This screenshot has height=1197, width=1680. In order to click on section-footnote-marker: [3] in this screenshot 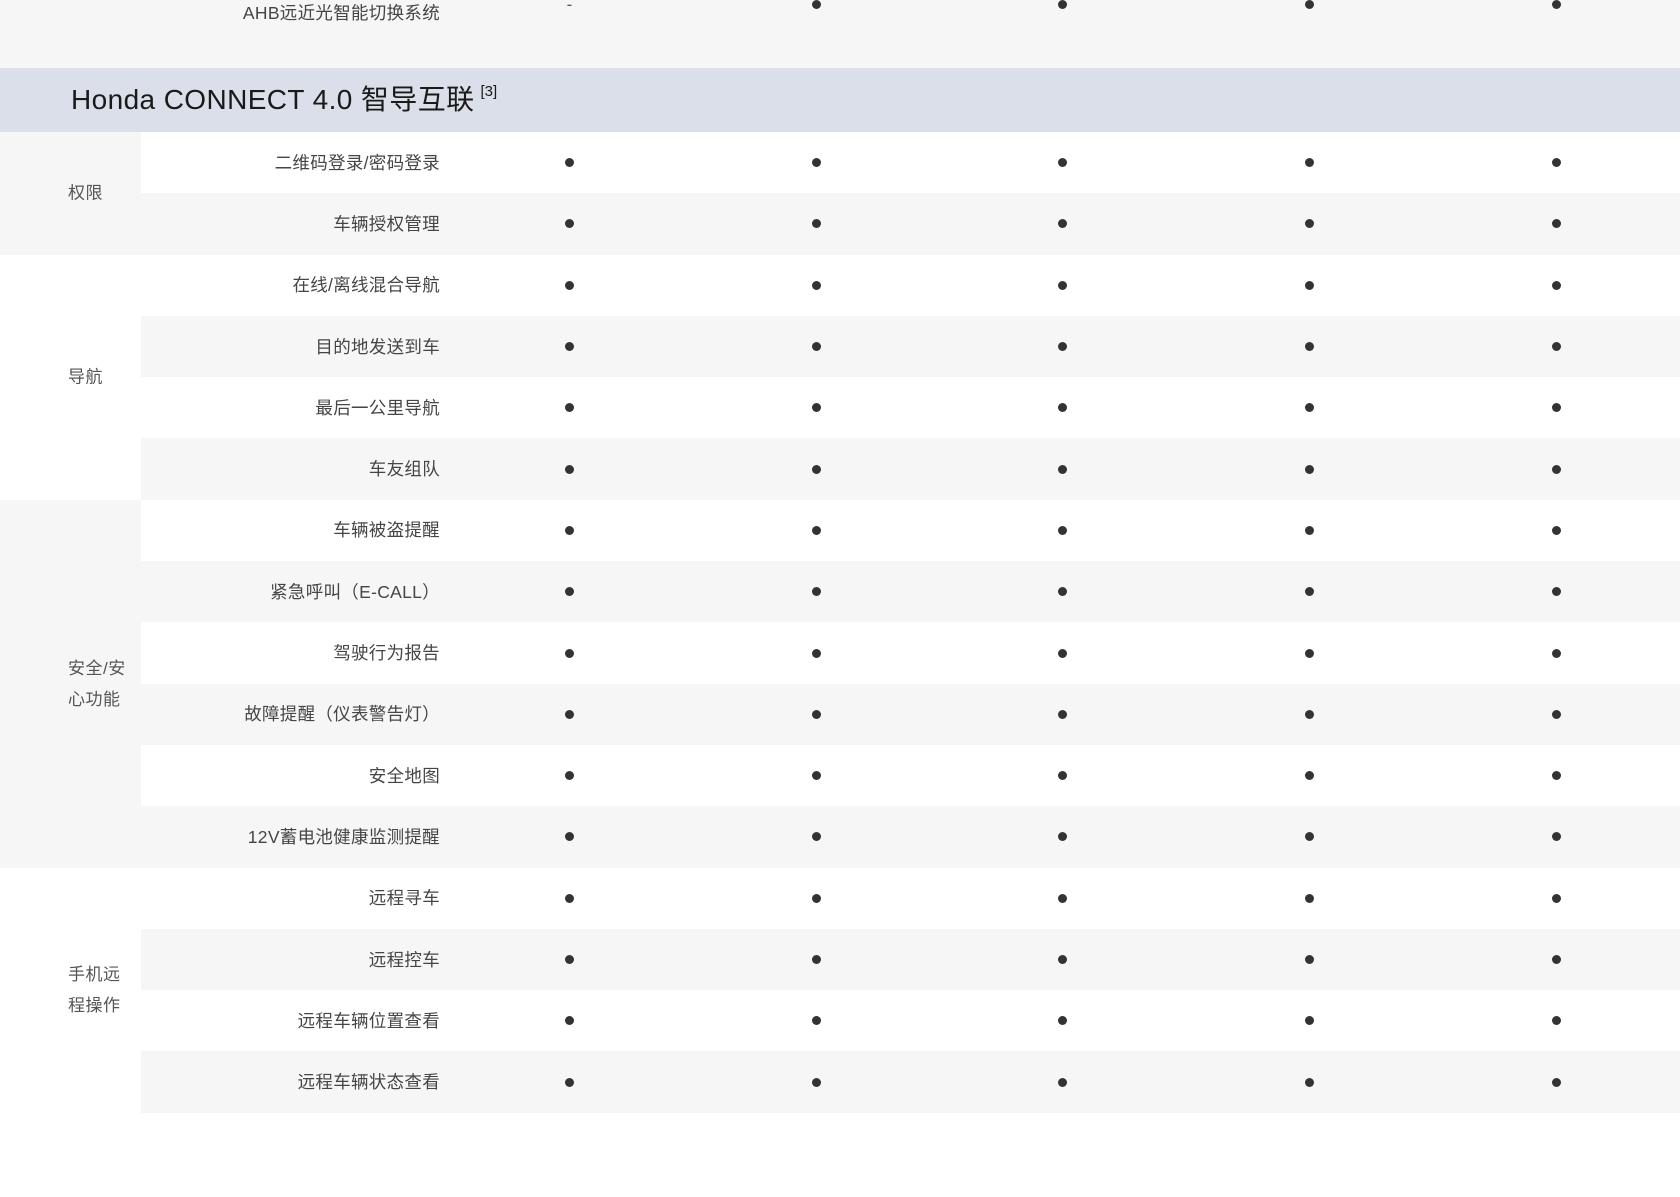, I will do `click(489, 91)`.